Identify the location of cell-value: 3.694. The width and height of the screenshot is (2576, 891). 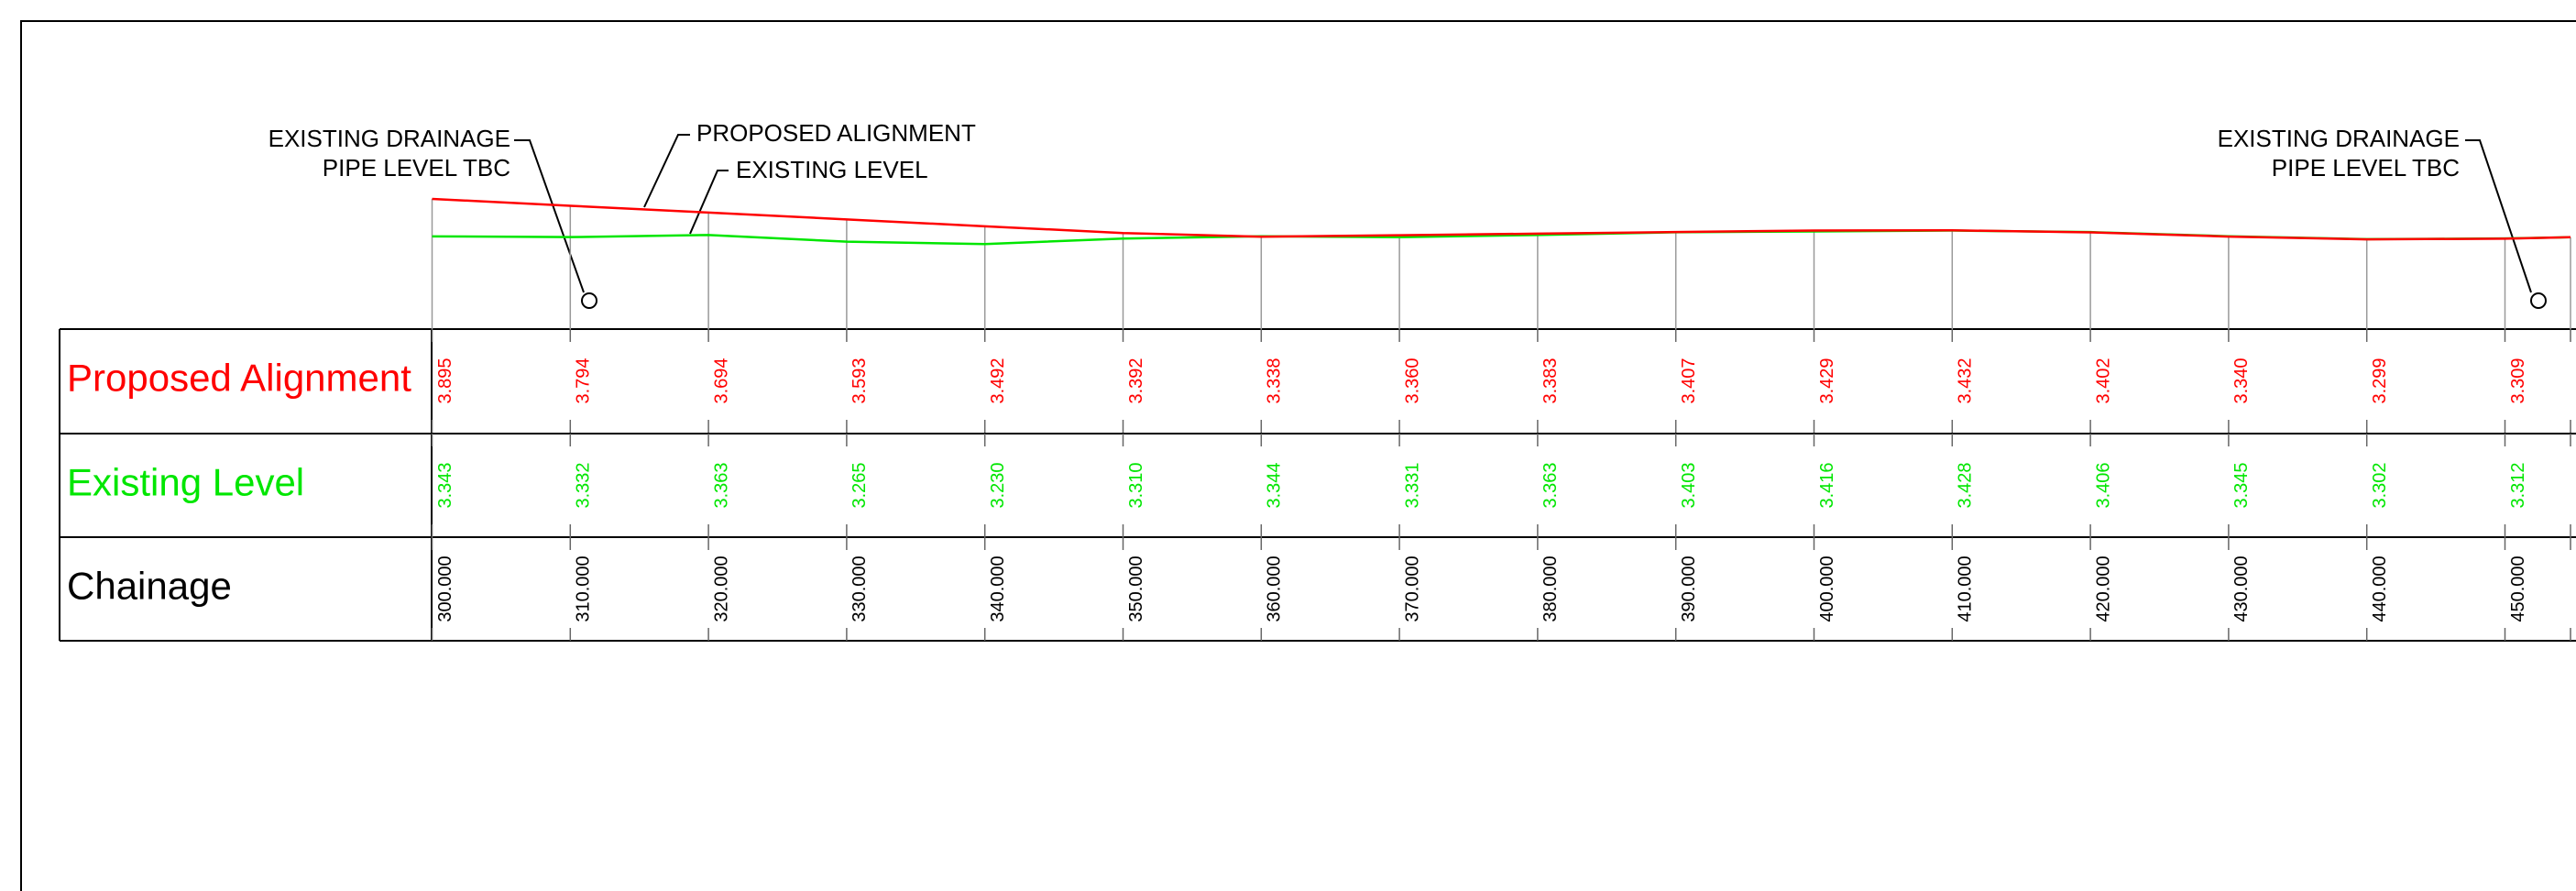
(721, 380).